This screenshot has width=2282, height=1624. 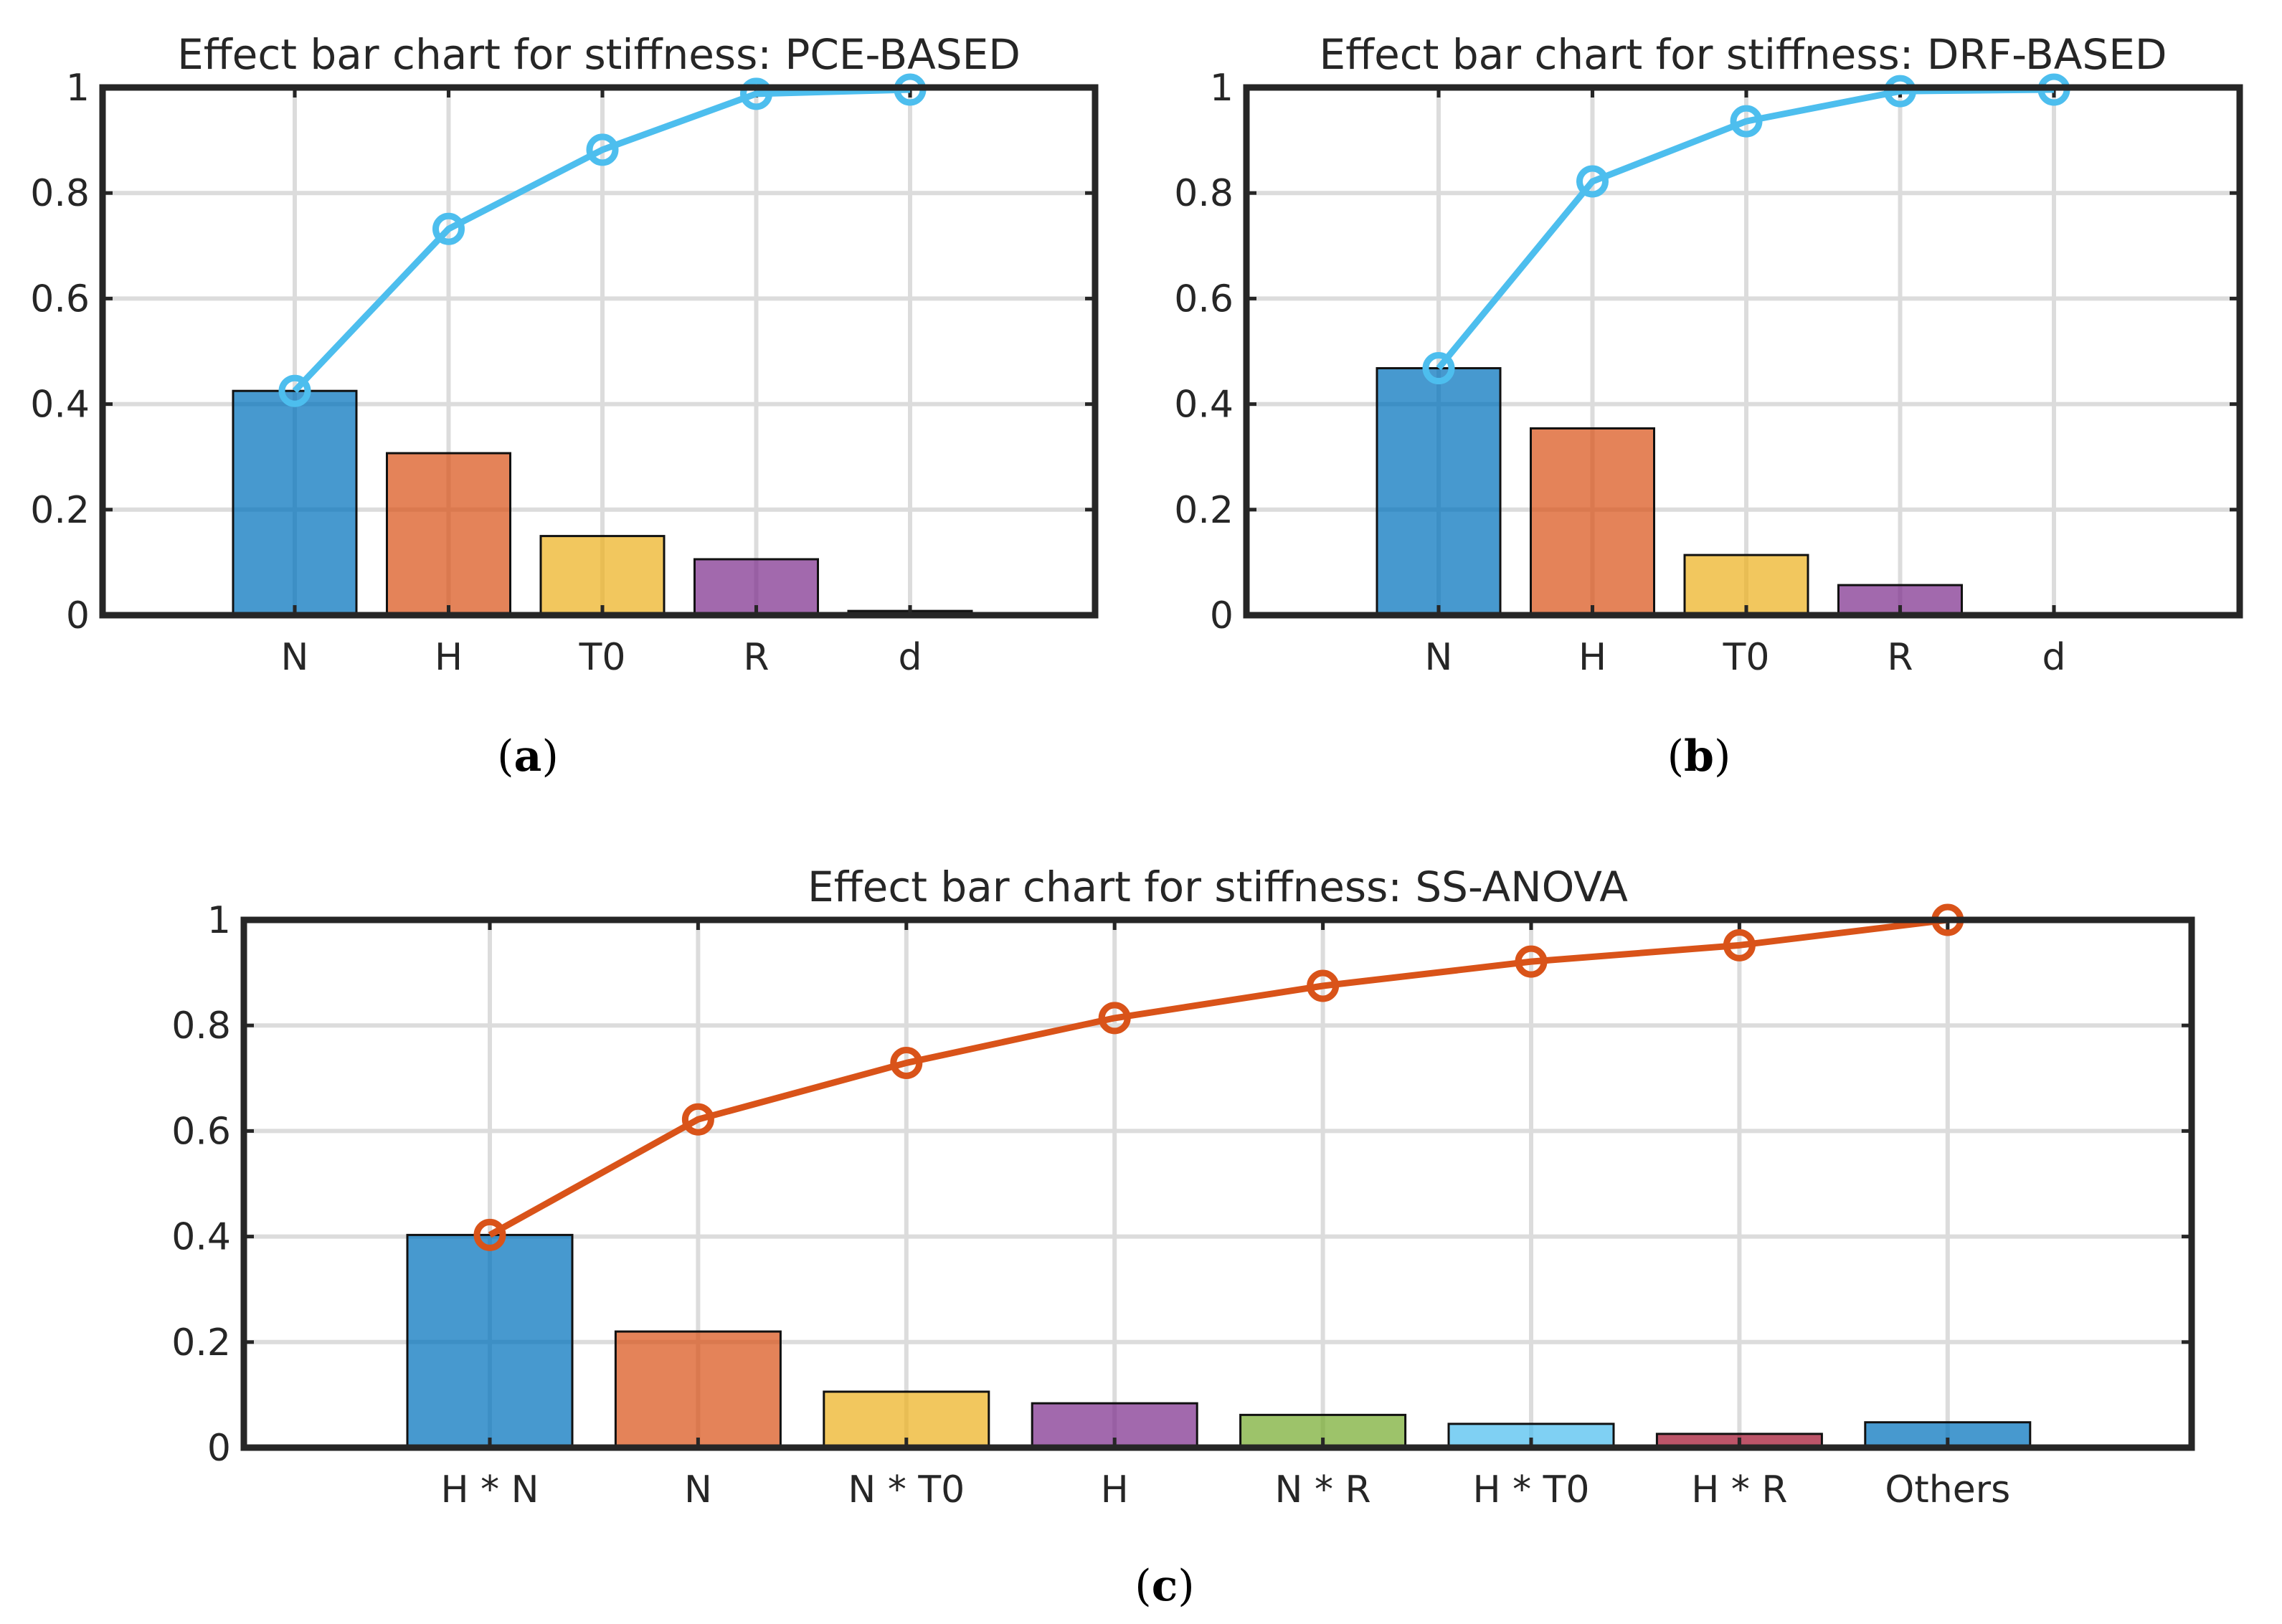 I want to click on subfigure-letter: a, so click(x=528, y=757).